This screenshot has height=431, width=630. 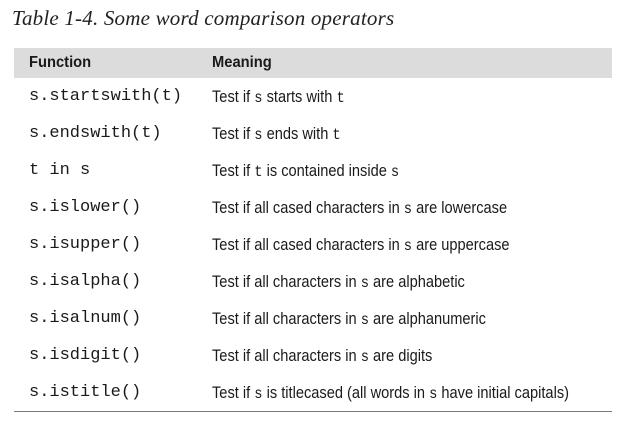 What do you see at coordinates (85, 355) in the screenshot?
I see `function-cell: s.isdigit()` at bounding box center [85, 355].